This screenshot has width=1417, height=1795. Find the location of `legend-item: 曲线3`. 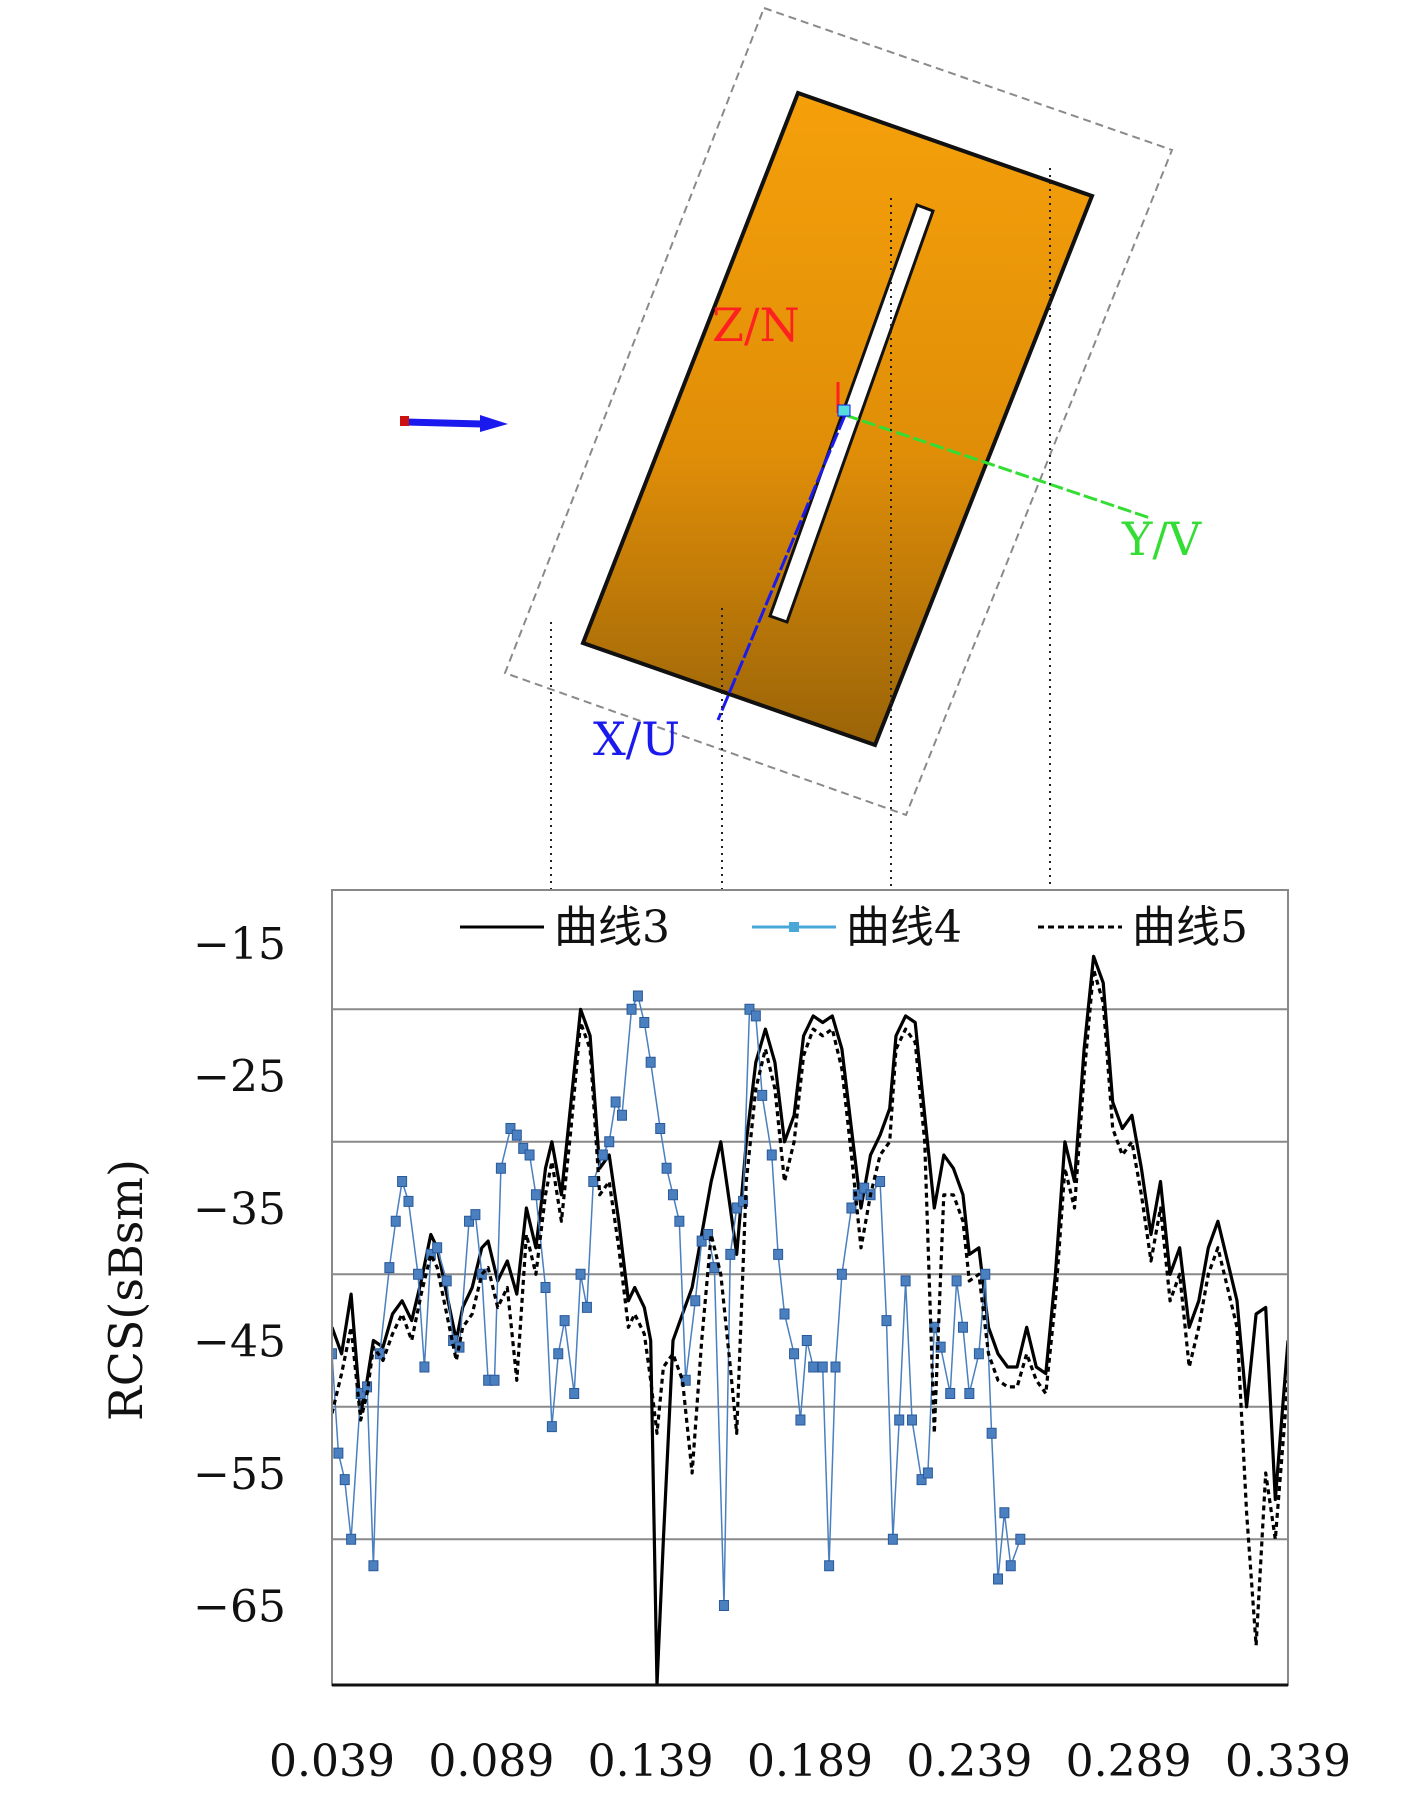

legend-item: 曲线3 is located at coordinates (565, 927).